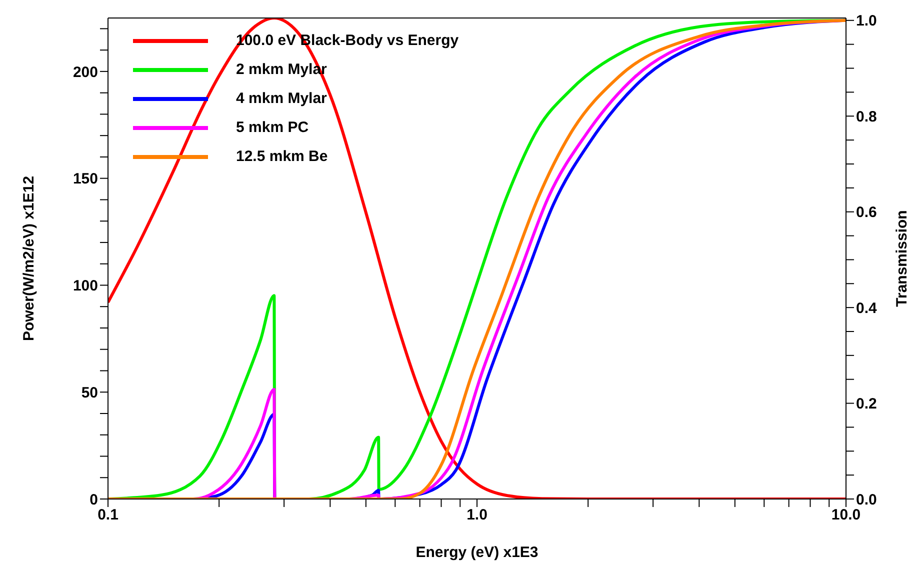 The height and width of the screenshot is (577, 919). I want to click on legend-label: 12.5 mkm Be, so click(282, 156).